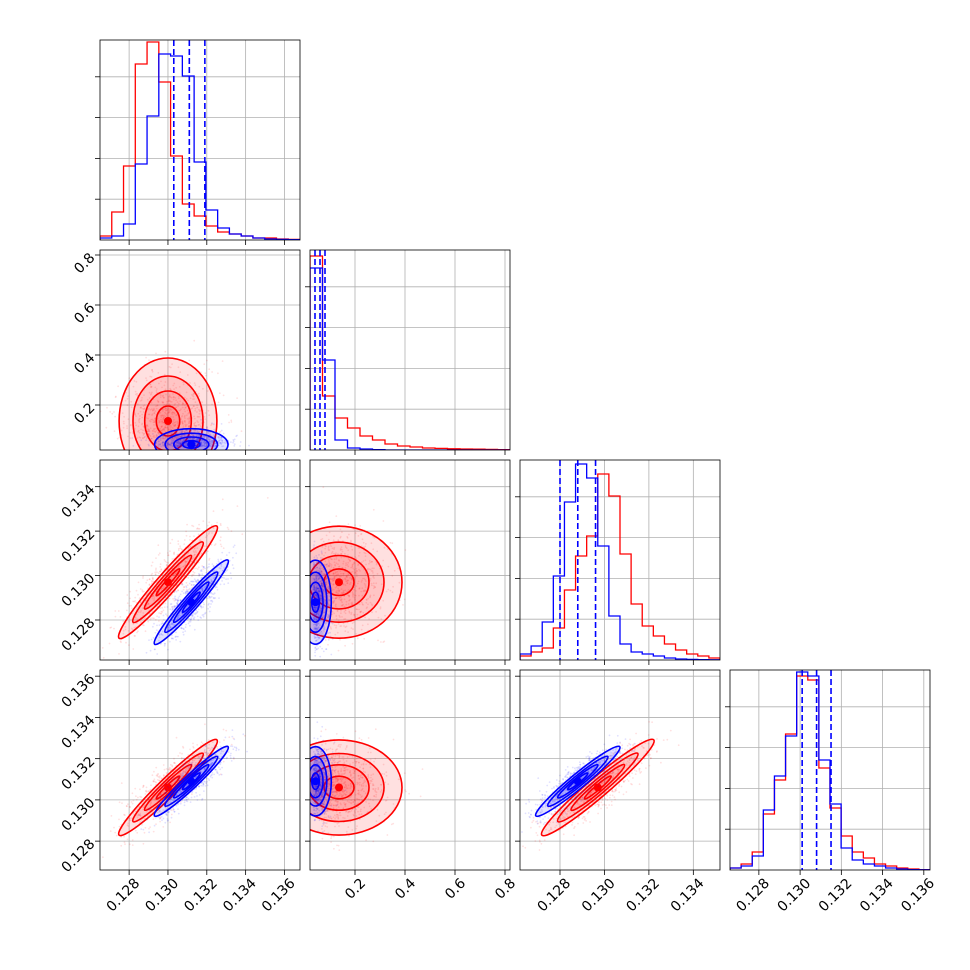 This screenshot has height=970, width=970. What do you see at coordinates (430, 662) in the screenshot?
I see `x-axis` at bounding box center [430, 662].